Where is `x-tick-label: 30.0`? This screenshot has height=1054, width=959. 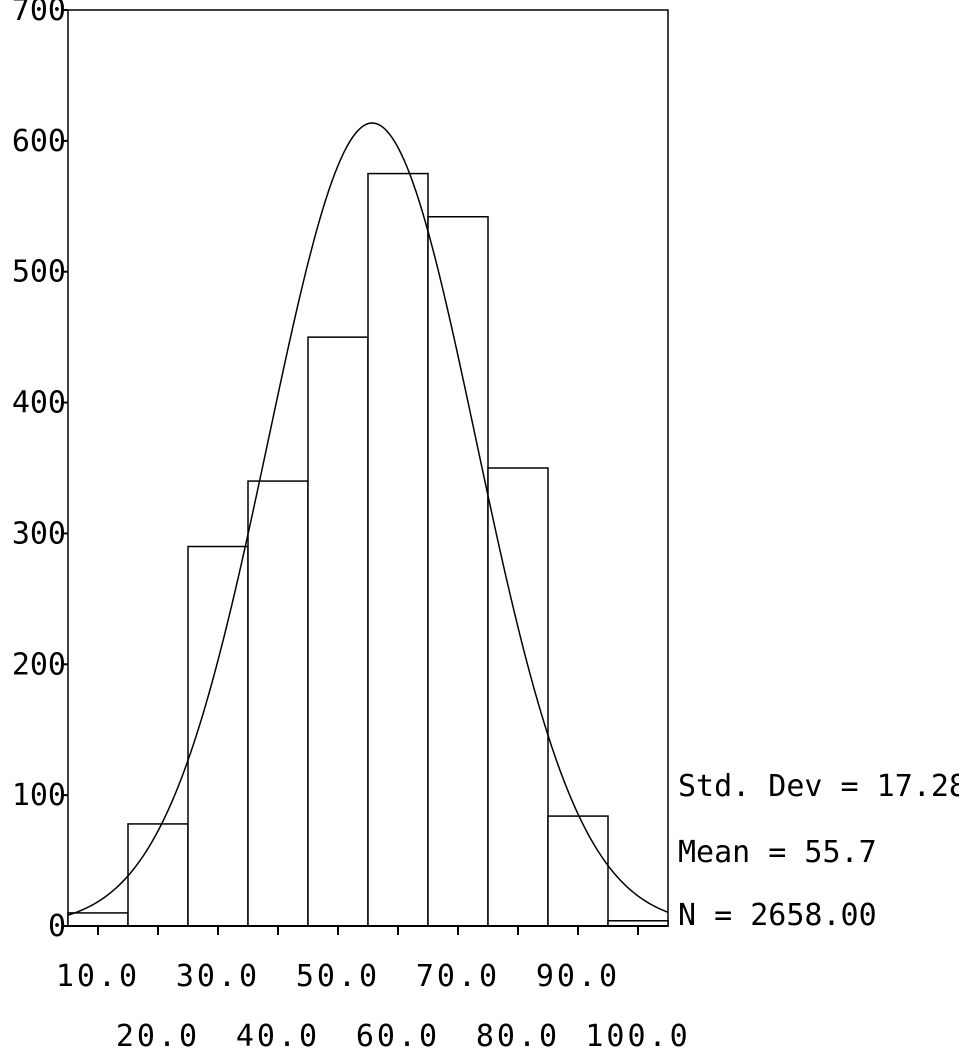 x-tick-label: 30.0 is located at coordinates (218, 976).